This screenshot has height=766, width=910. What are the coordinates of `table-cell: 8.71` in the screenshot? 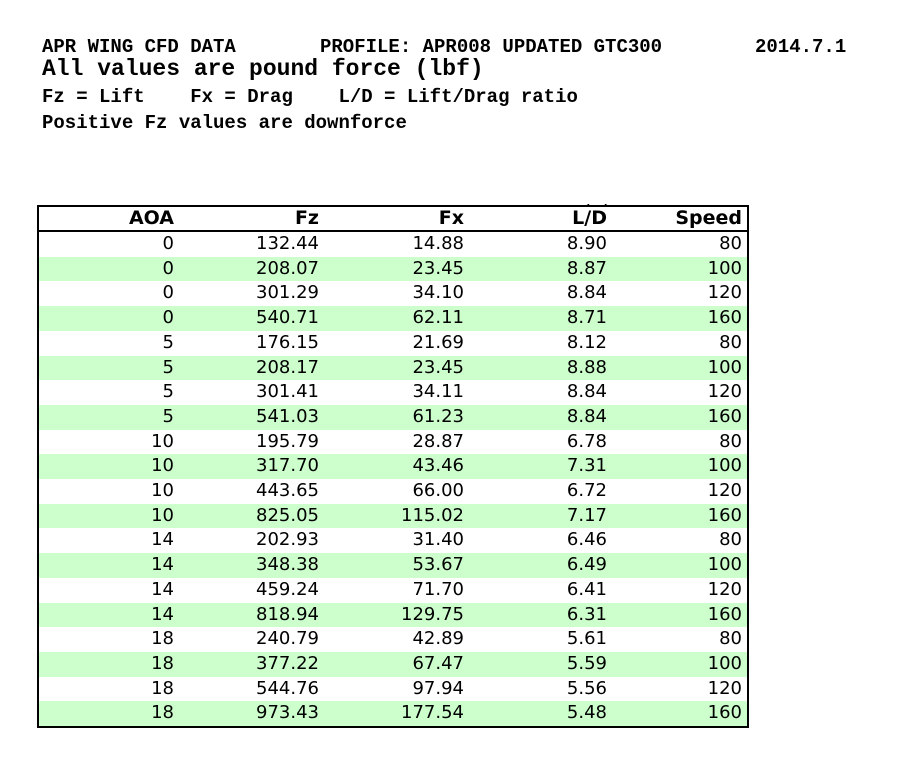 It's located at (540, 318).